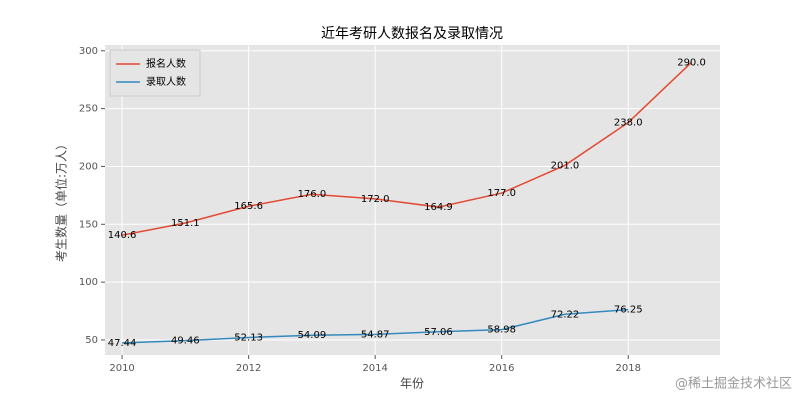 The image size is (800, 400). What do you see at coordinates (155, 73) in the screenshot?
I see `legend-box` at bounding box center [155, 73].